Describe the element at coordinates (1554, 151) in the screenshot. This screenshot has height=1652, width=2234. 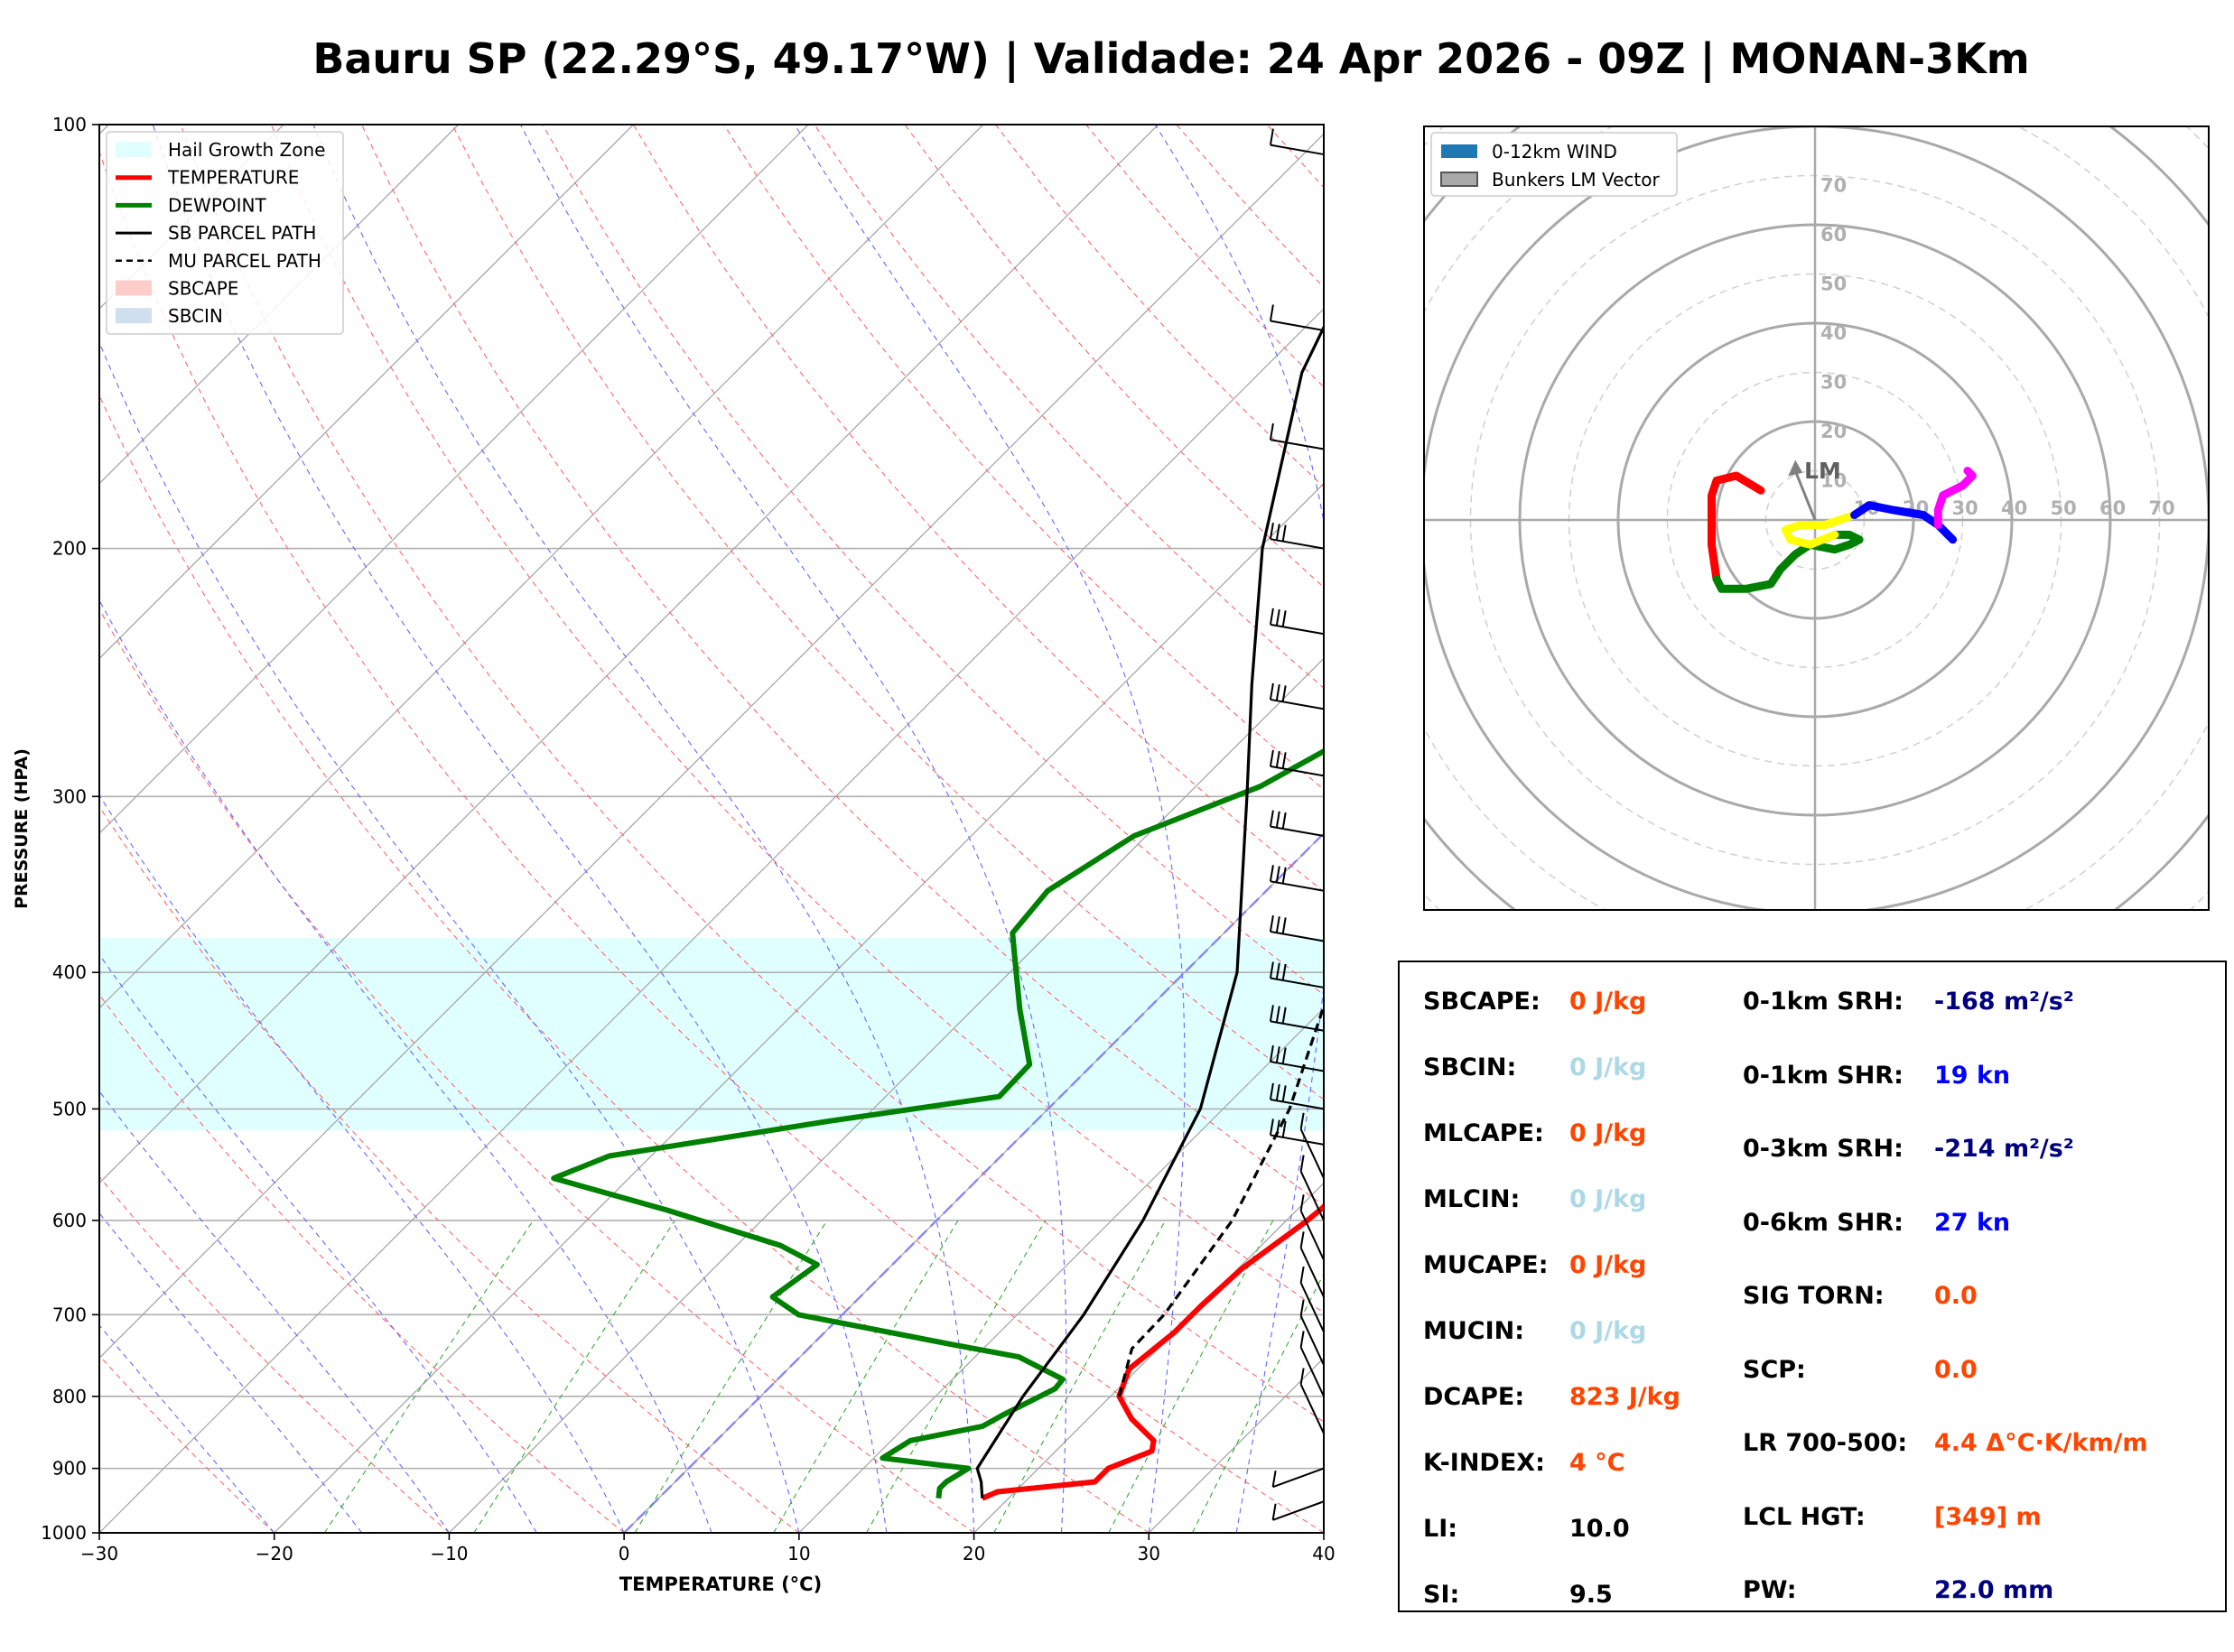
I see `legend-entry: 0-12km WIND` at that location.